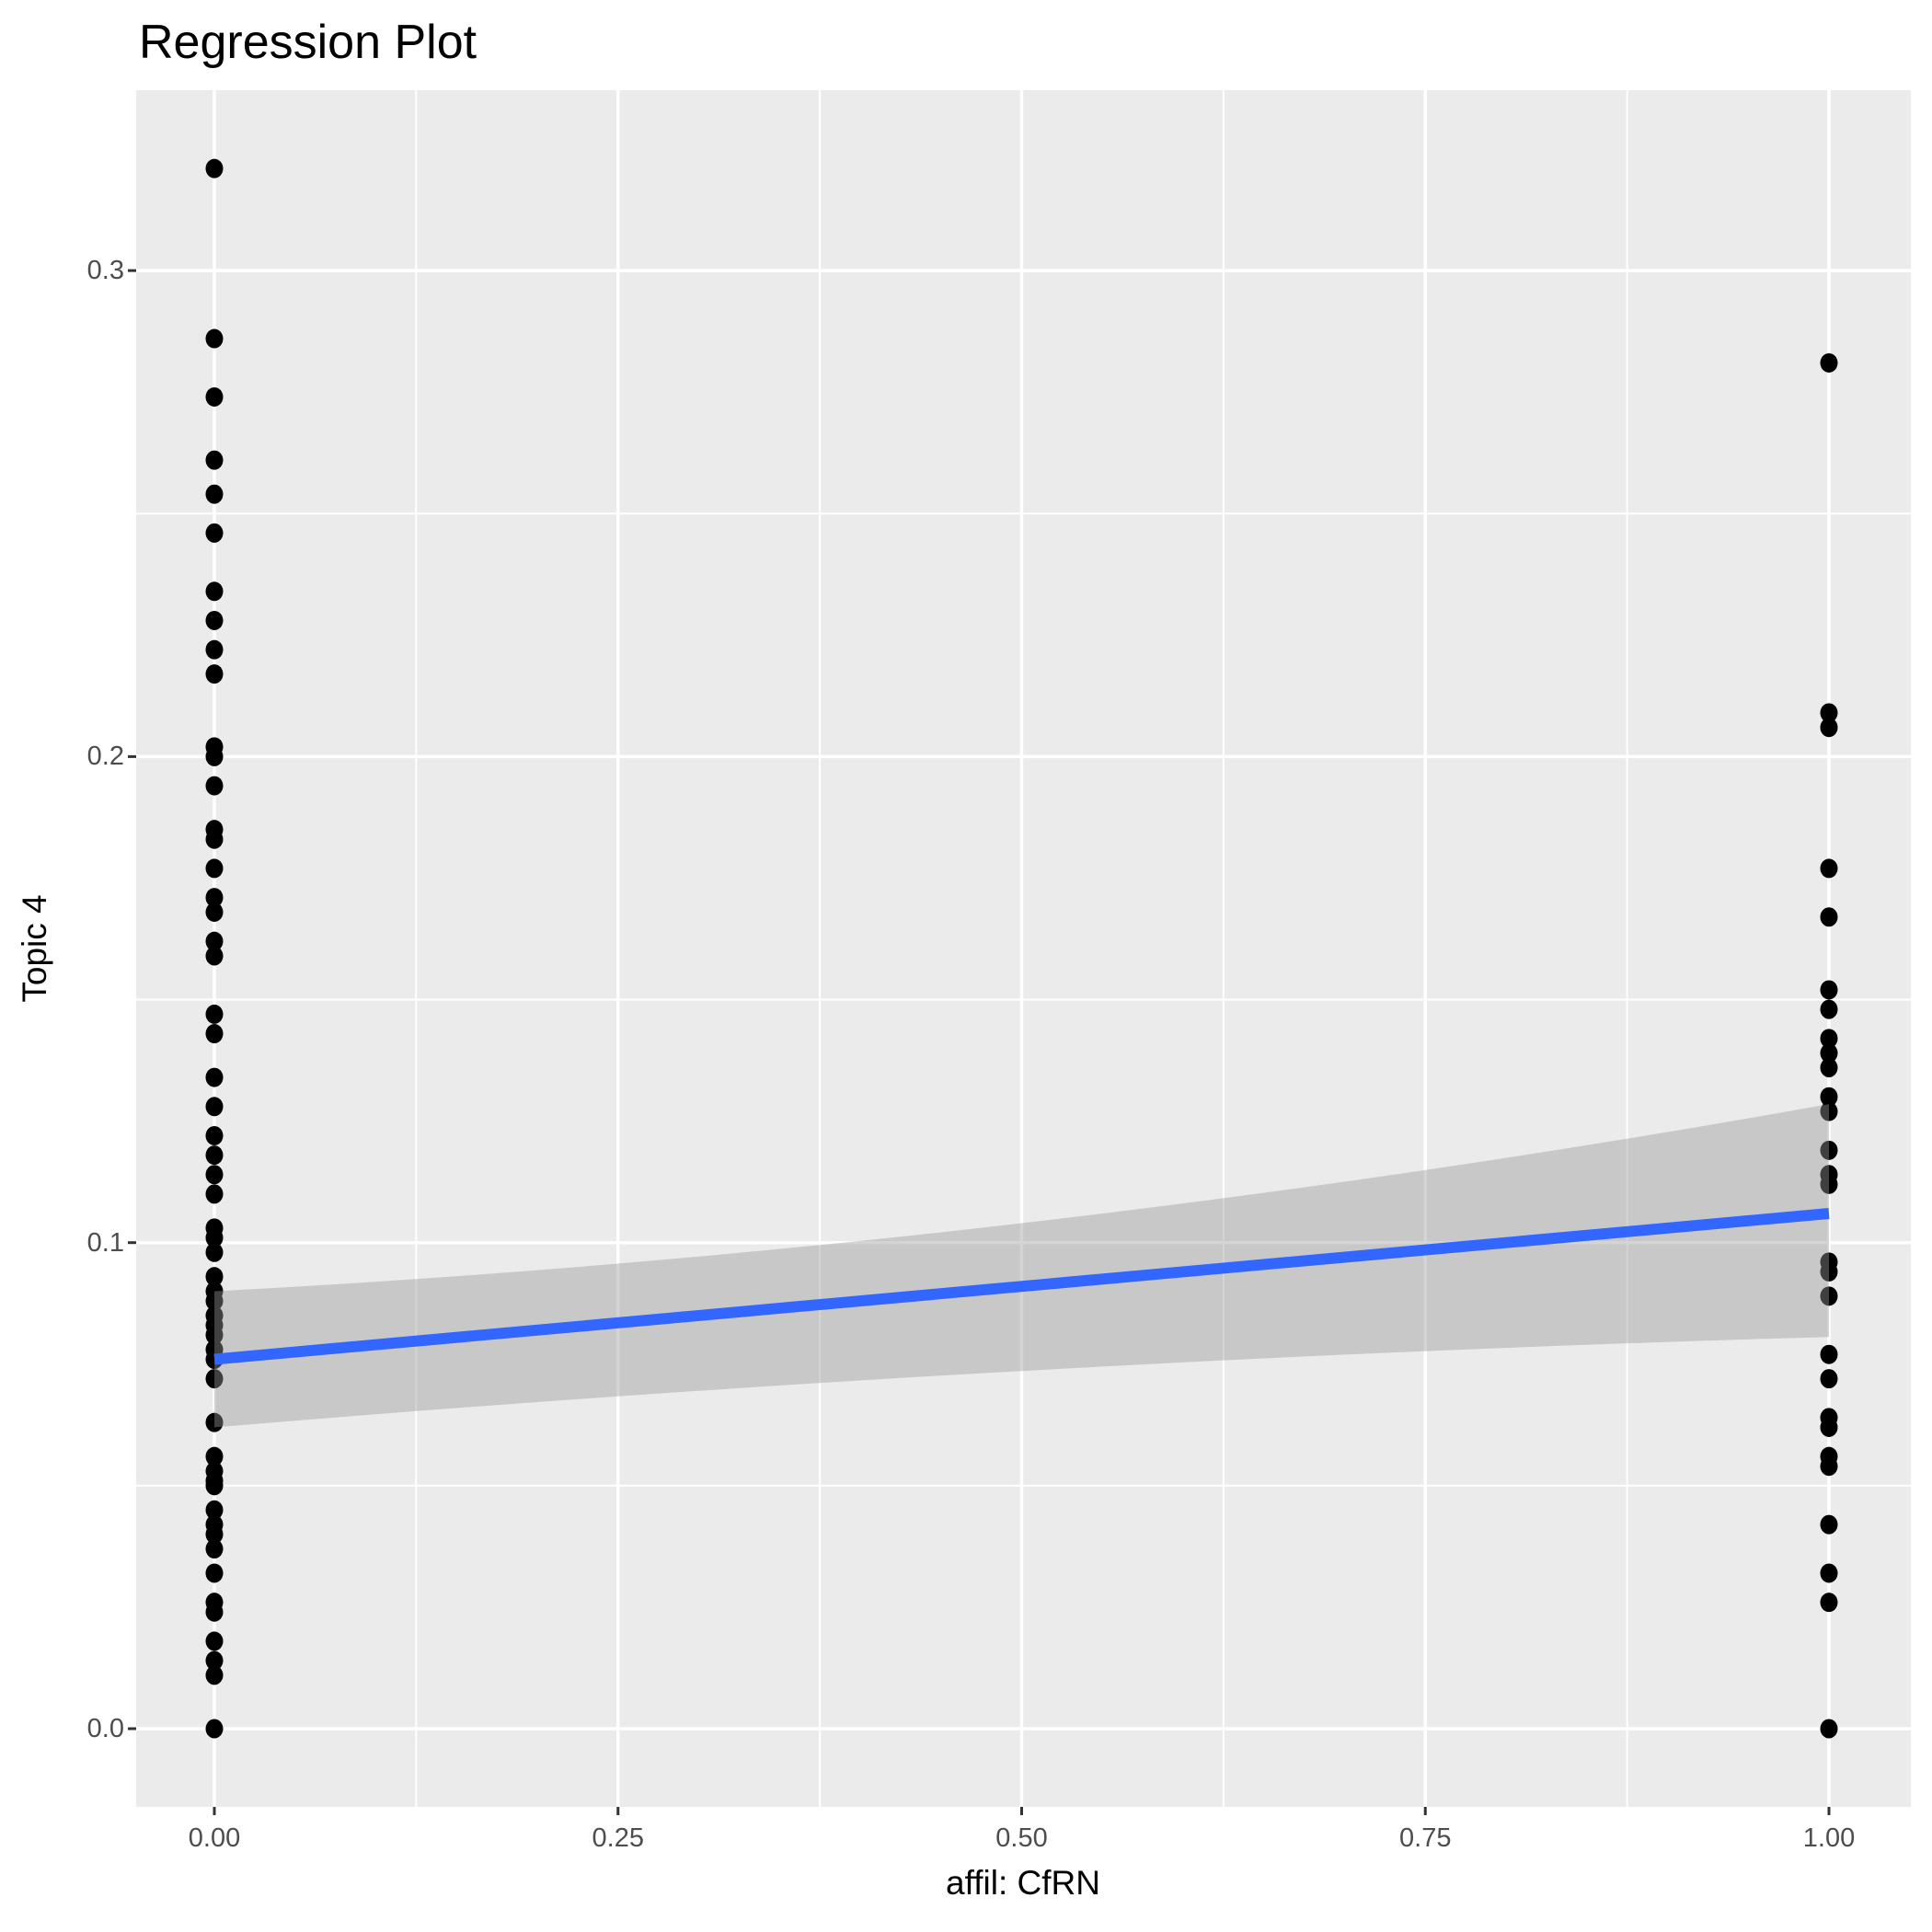 Image resolution: width=1932 pixels, height=1932 pixels. Describe the element at coordinates (1829, 1838) in the screenshot. I see `x-tick-label: 1.00` at that location.